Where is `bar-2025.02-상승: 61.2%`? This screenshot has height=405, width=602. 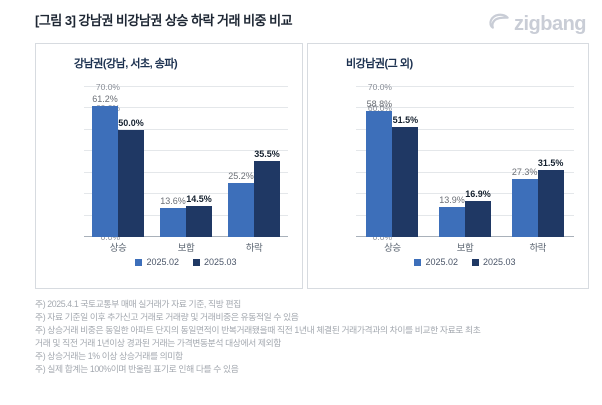 bar-2025.02-상승: 61.2% is located at coordinates (105, 165).